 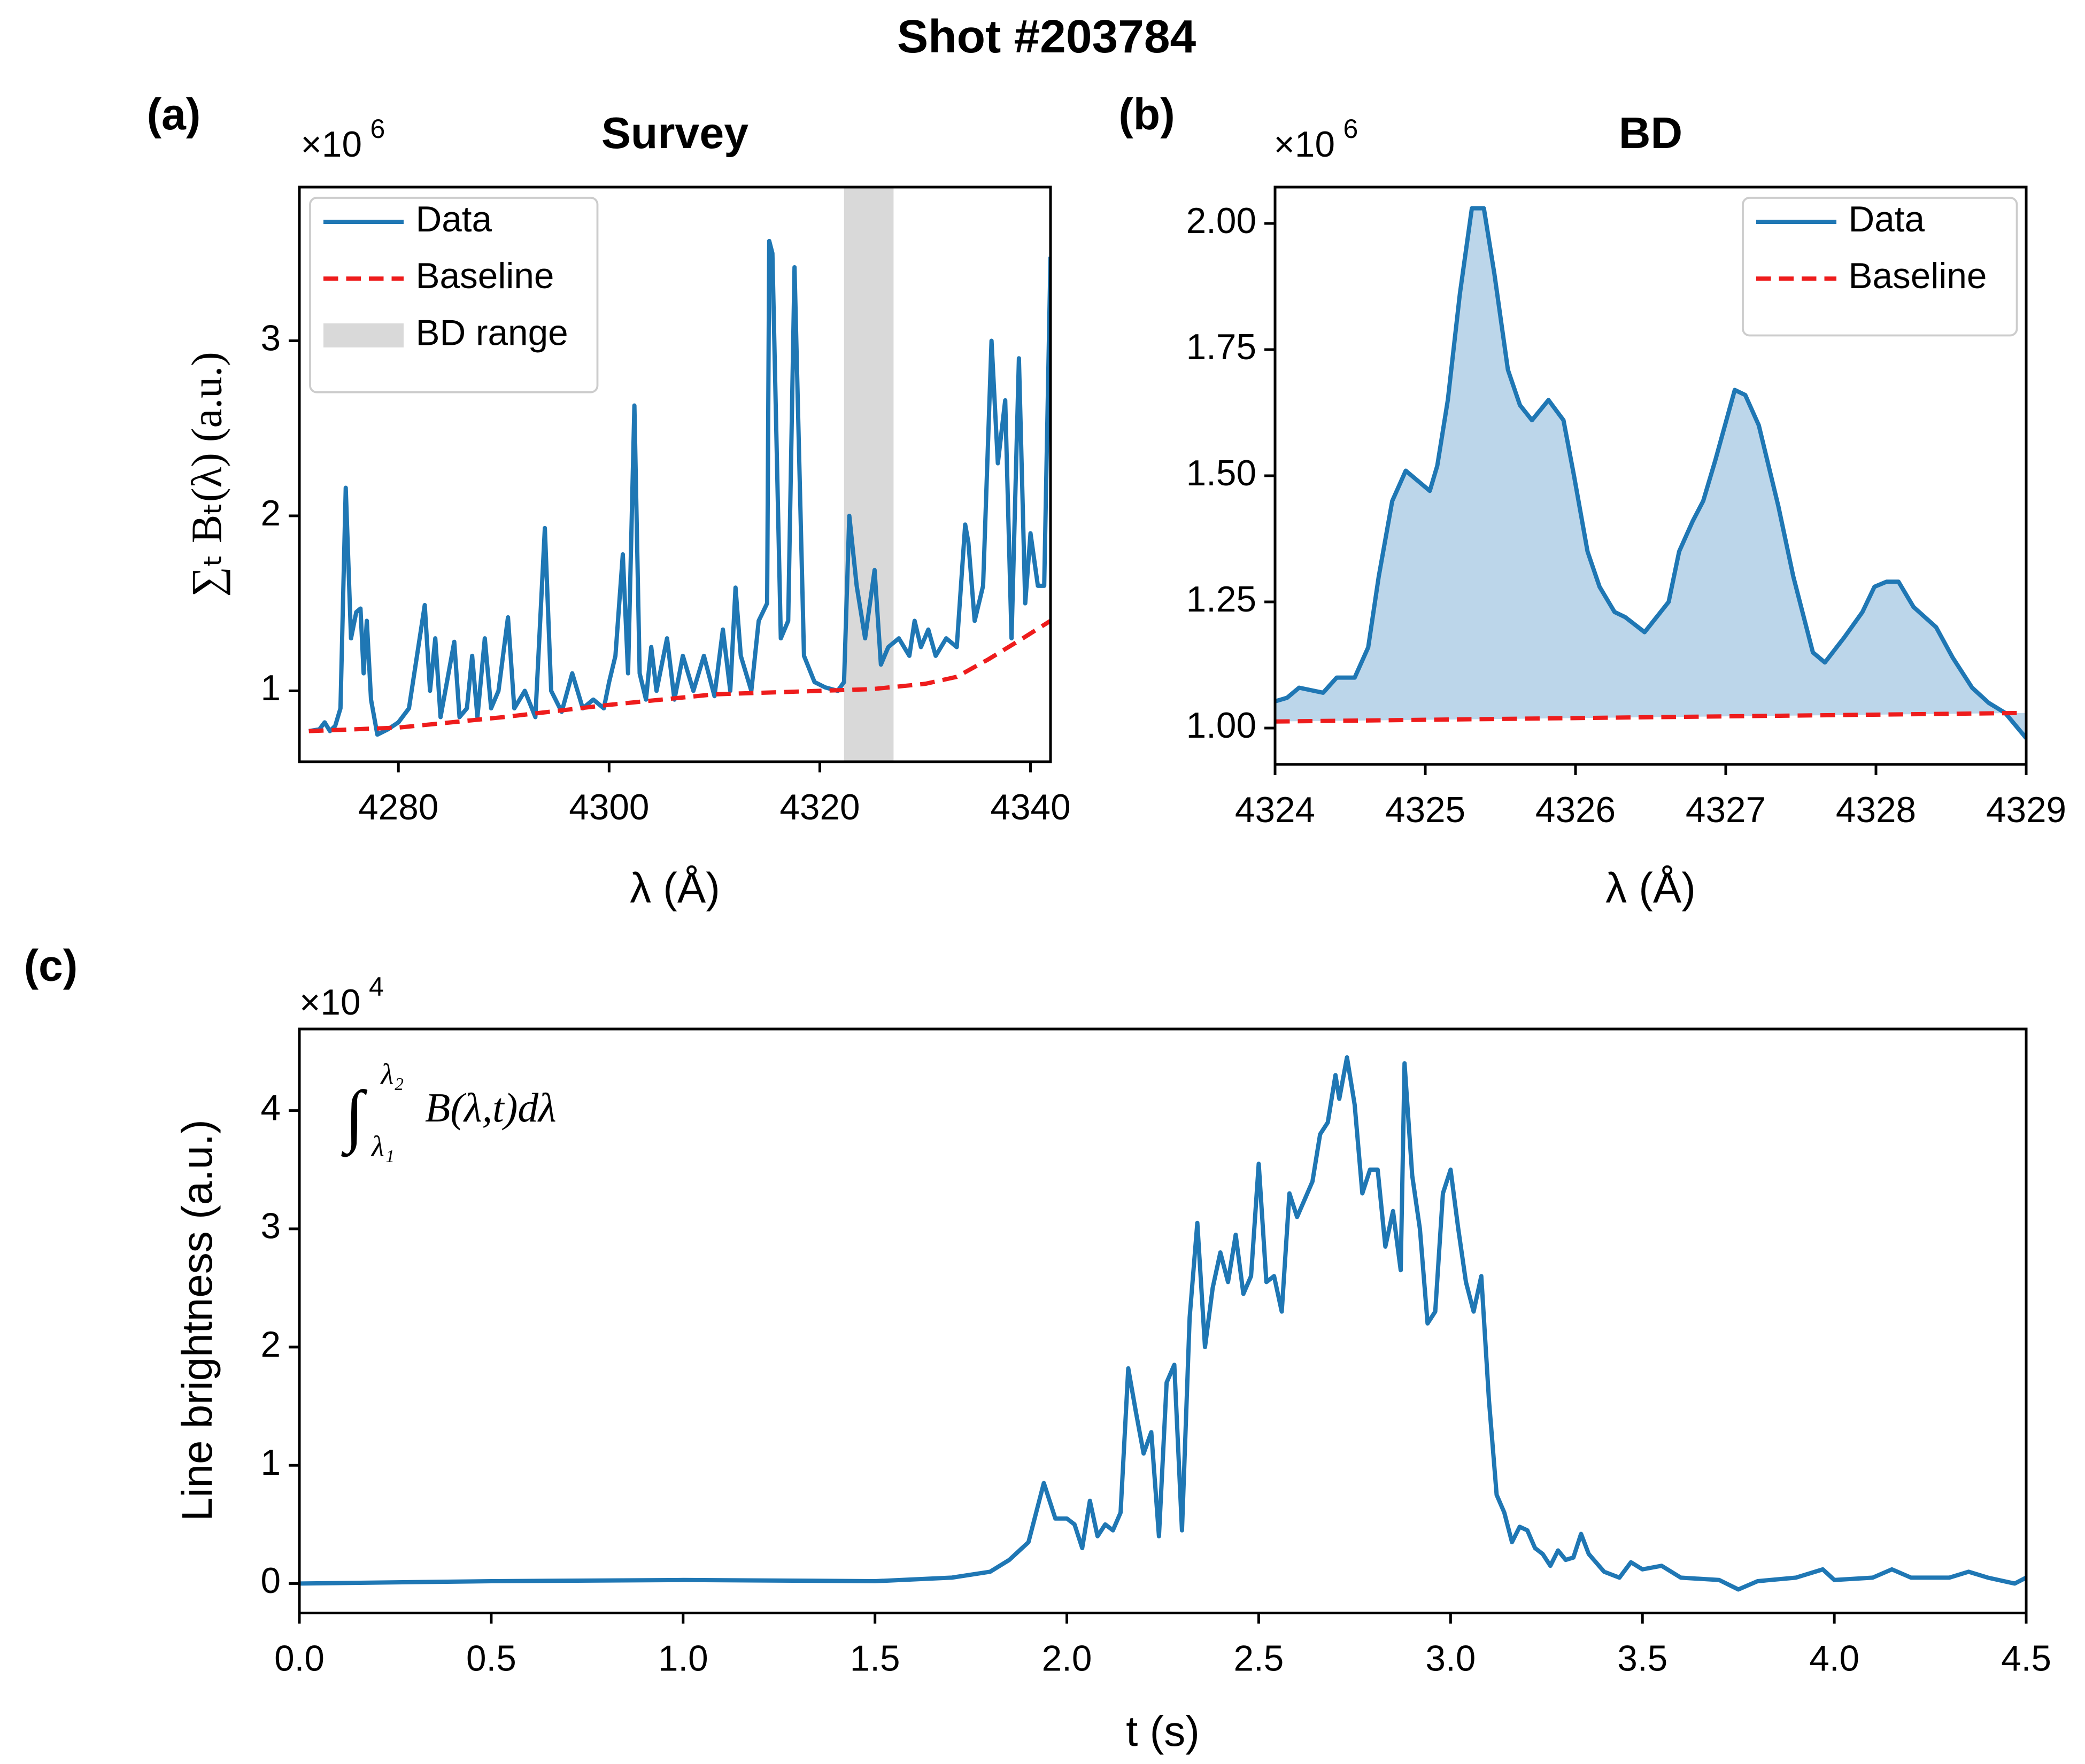 What do you see at coordinates (875, 1658) in the screenshot?
I see `x-tick-label: 1.5` at bounding box center [875, 1658].